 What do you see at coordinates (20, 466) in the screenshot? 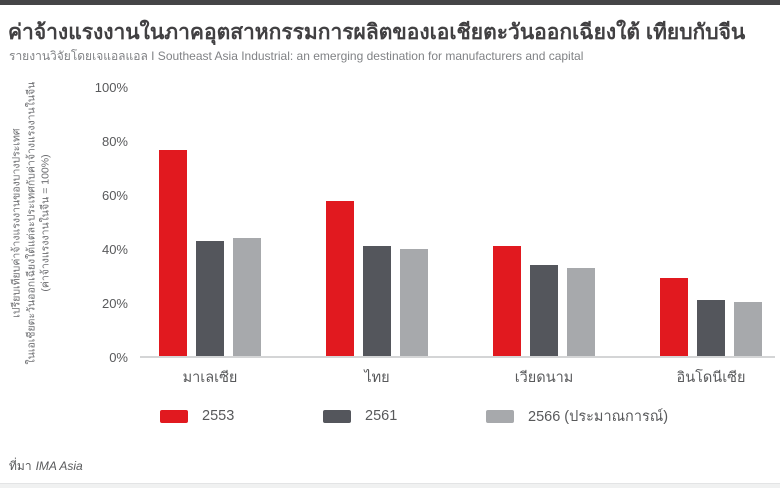
I see `source-prefix: ที่มา` at bounding box center [20, 466].